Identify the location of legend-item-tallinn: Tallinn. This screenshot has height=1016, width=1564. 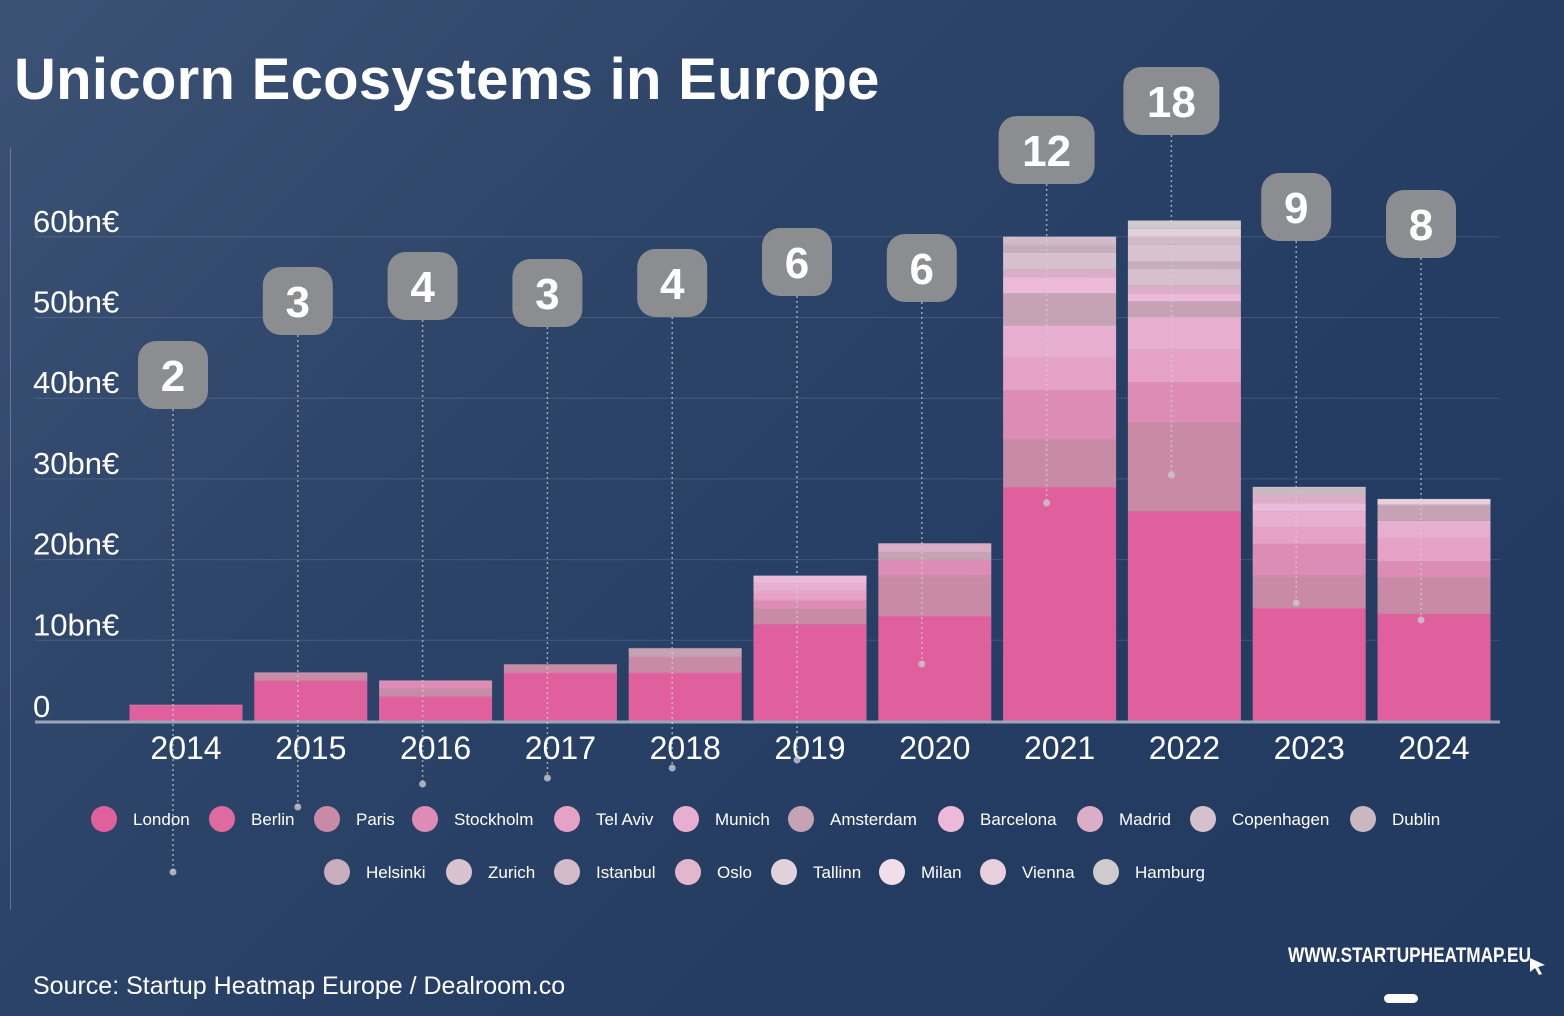
(816, 872).